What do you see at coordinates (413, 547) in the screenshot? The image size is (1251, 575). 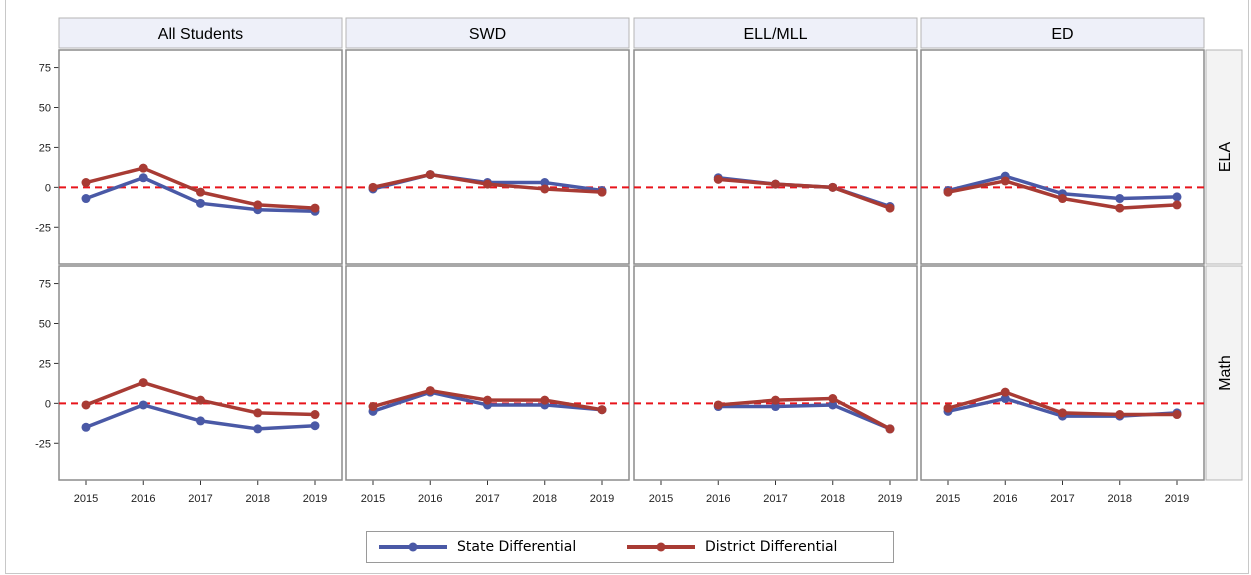 I see `legend-swatch-state` at bounding box center [413, 547].